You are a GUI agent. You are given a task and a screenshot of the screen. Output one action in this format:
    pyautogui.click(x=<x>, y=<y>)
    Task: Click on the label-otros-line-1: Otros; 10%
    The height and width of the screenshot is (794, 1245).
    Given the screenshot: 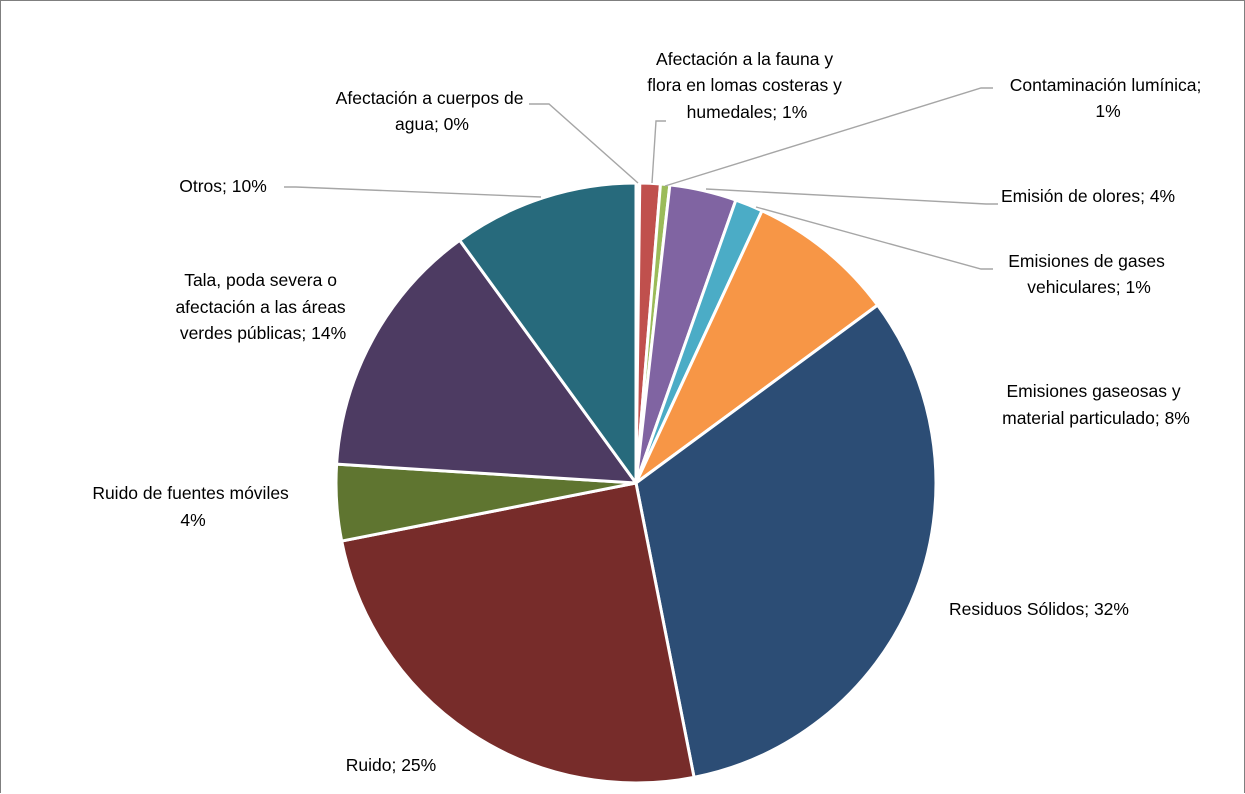 What is the action you would take?
    pyautogui.click(x=223, y=186)
    